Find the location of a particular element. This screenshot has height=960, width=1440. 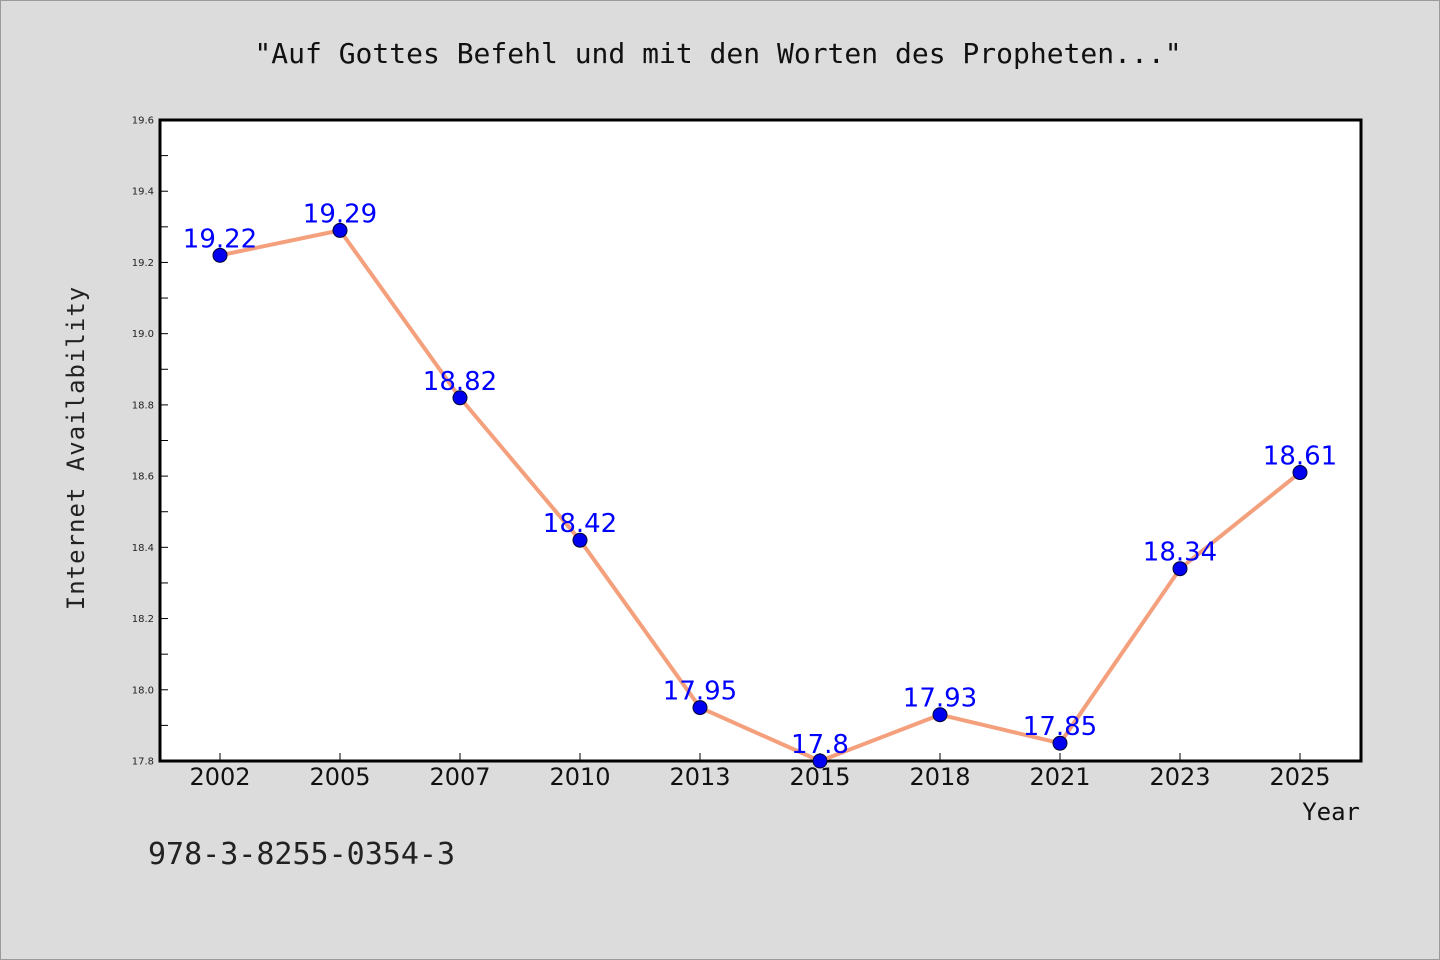

x-axis-label: Year is located at coordinates (1331, 812).